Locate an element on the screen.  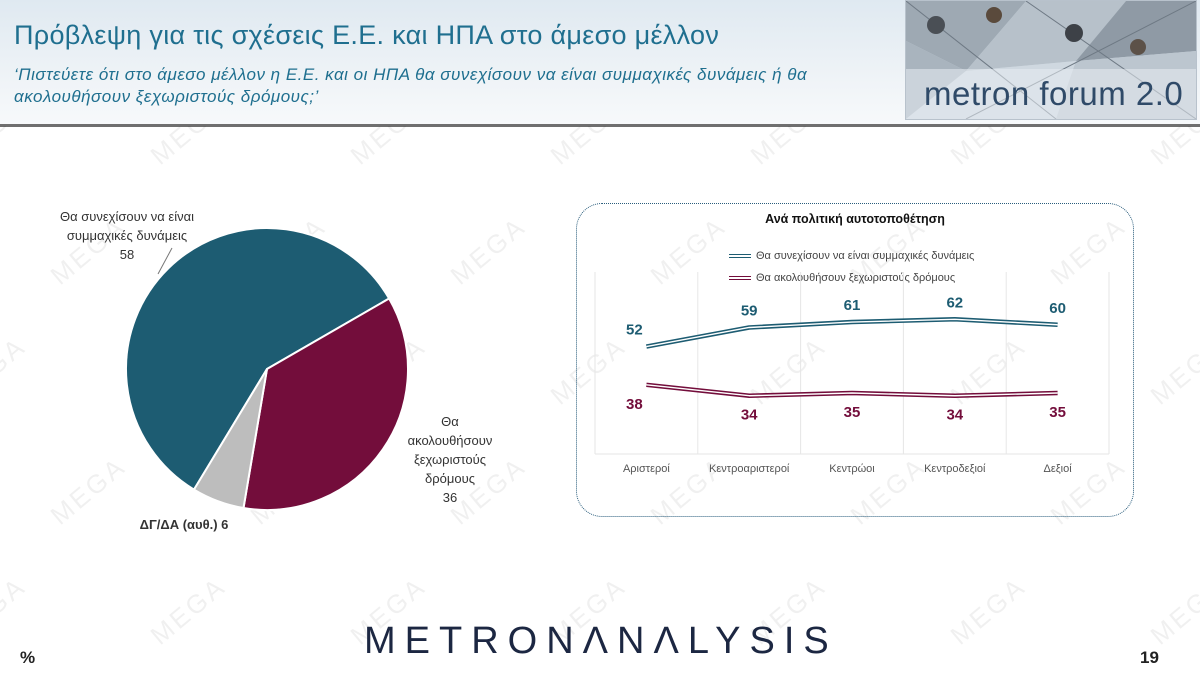
page-number: 19 is located at coordinates (1149, 657).